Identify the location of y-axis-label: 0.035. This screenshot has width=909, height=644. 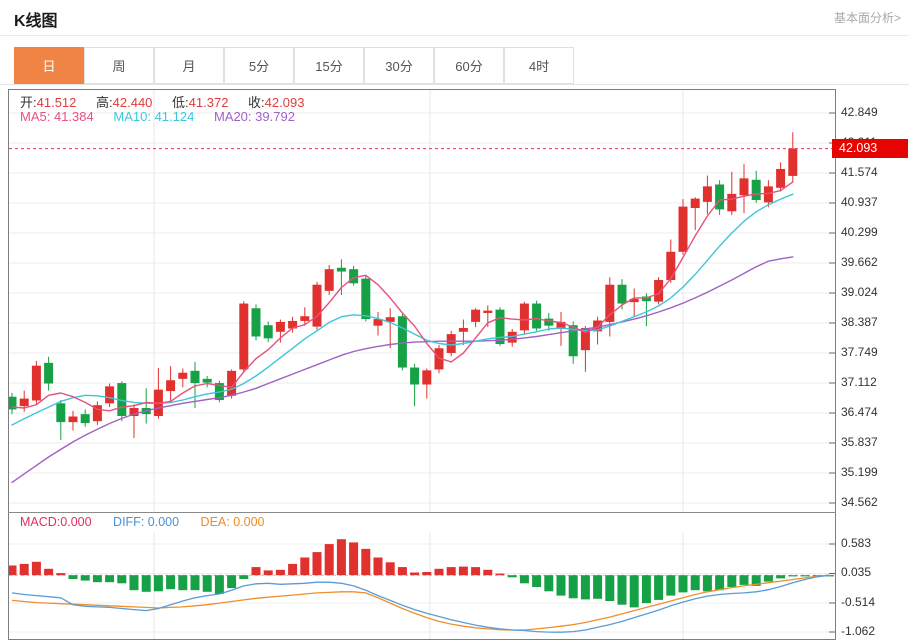
(856, 572).